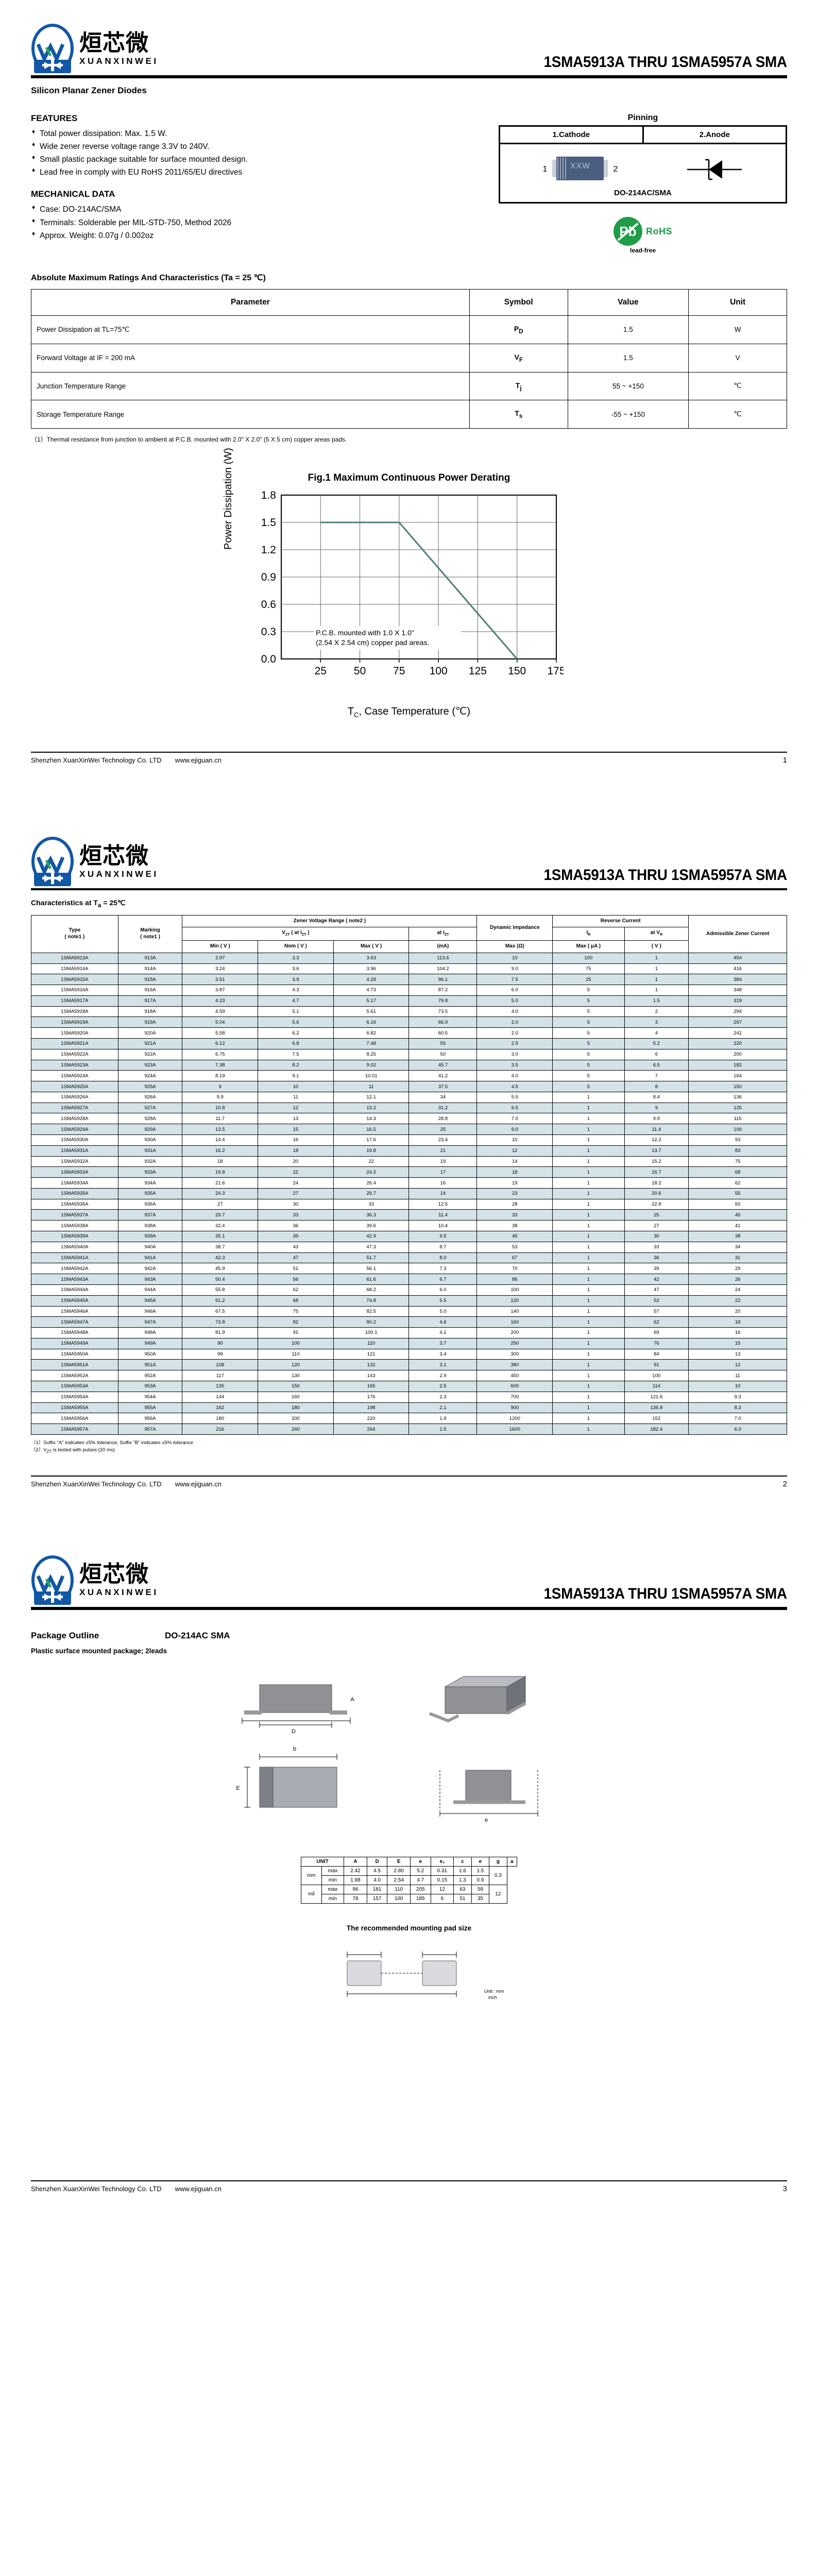 The image size is (818, 2576). Describe the element at coordinates (75, 1086) in the screenshot. I see `cell-type: 1SMA5925A` at that location.